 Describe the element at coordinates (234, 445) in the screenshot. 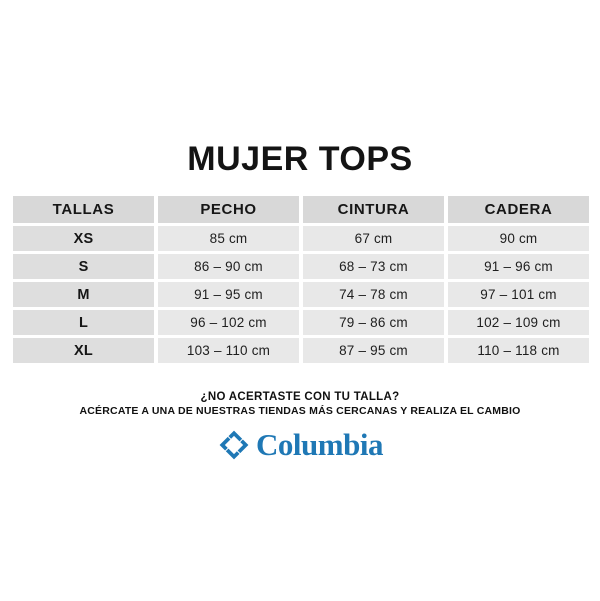

I see `columbia-diamond-icon` at that location.